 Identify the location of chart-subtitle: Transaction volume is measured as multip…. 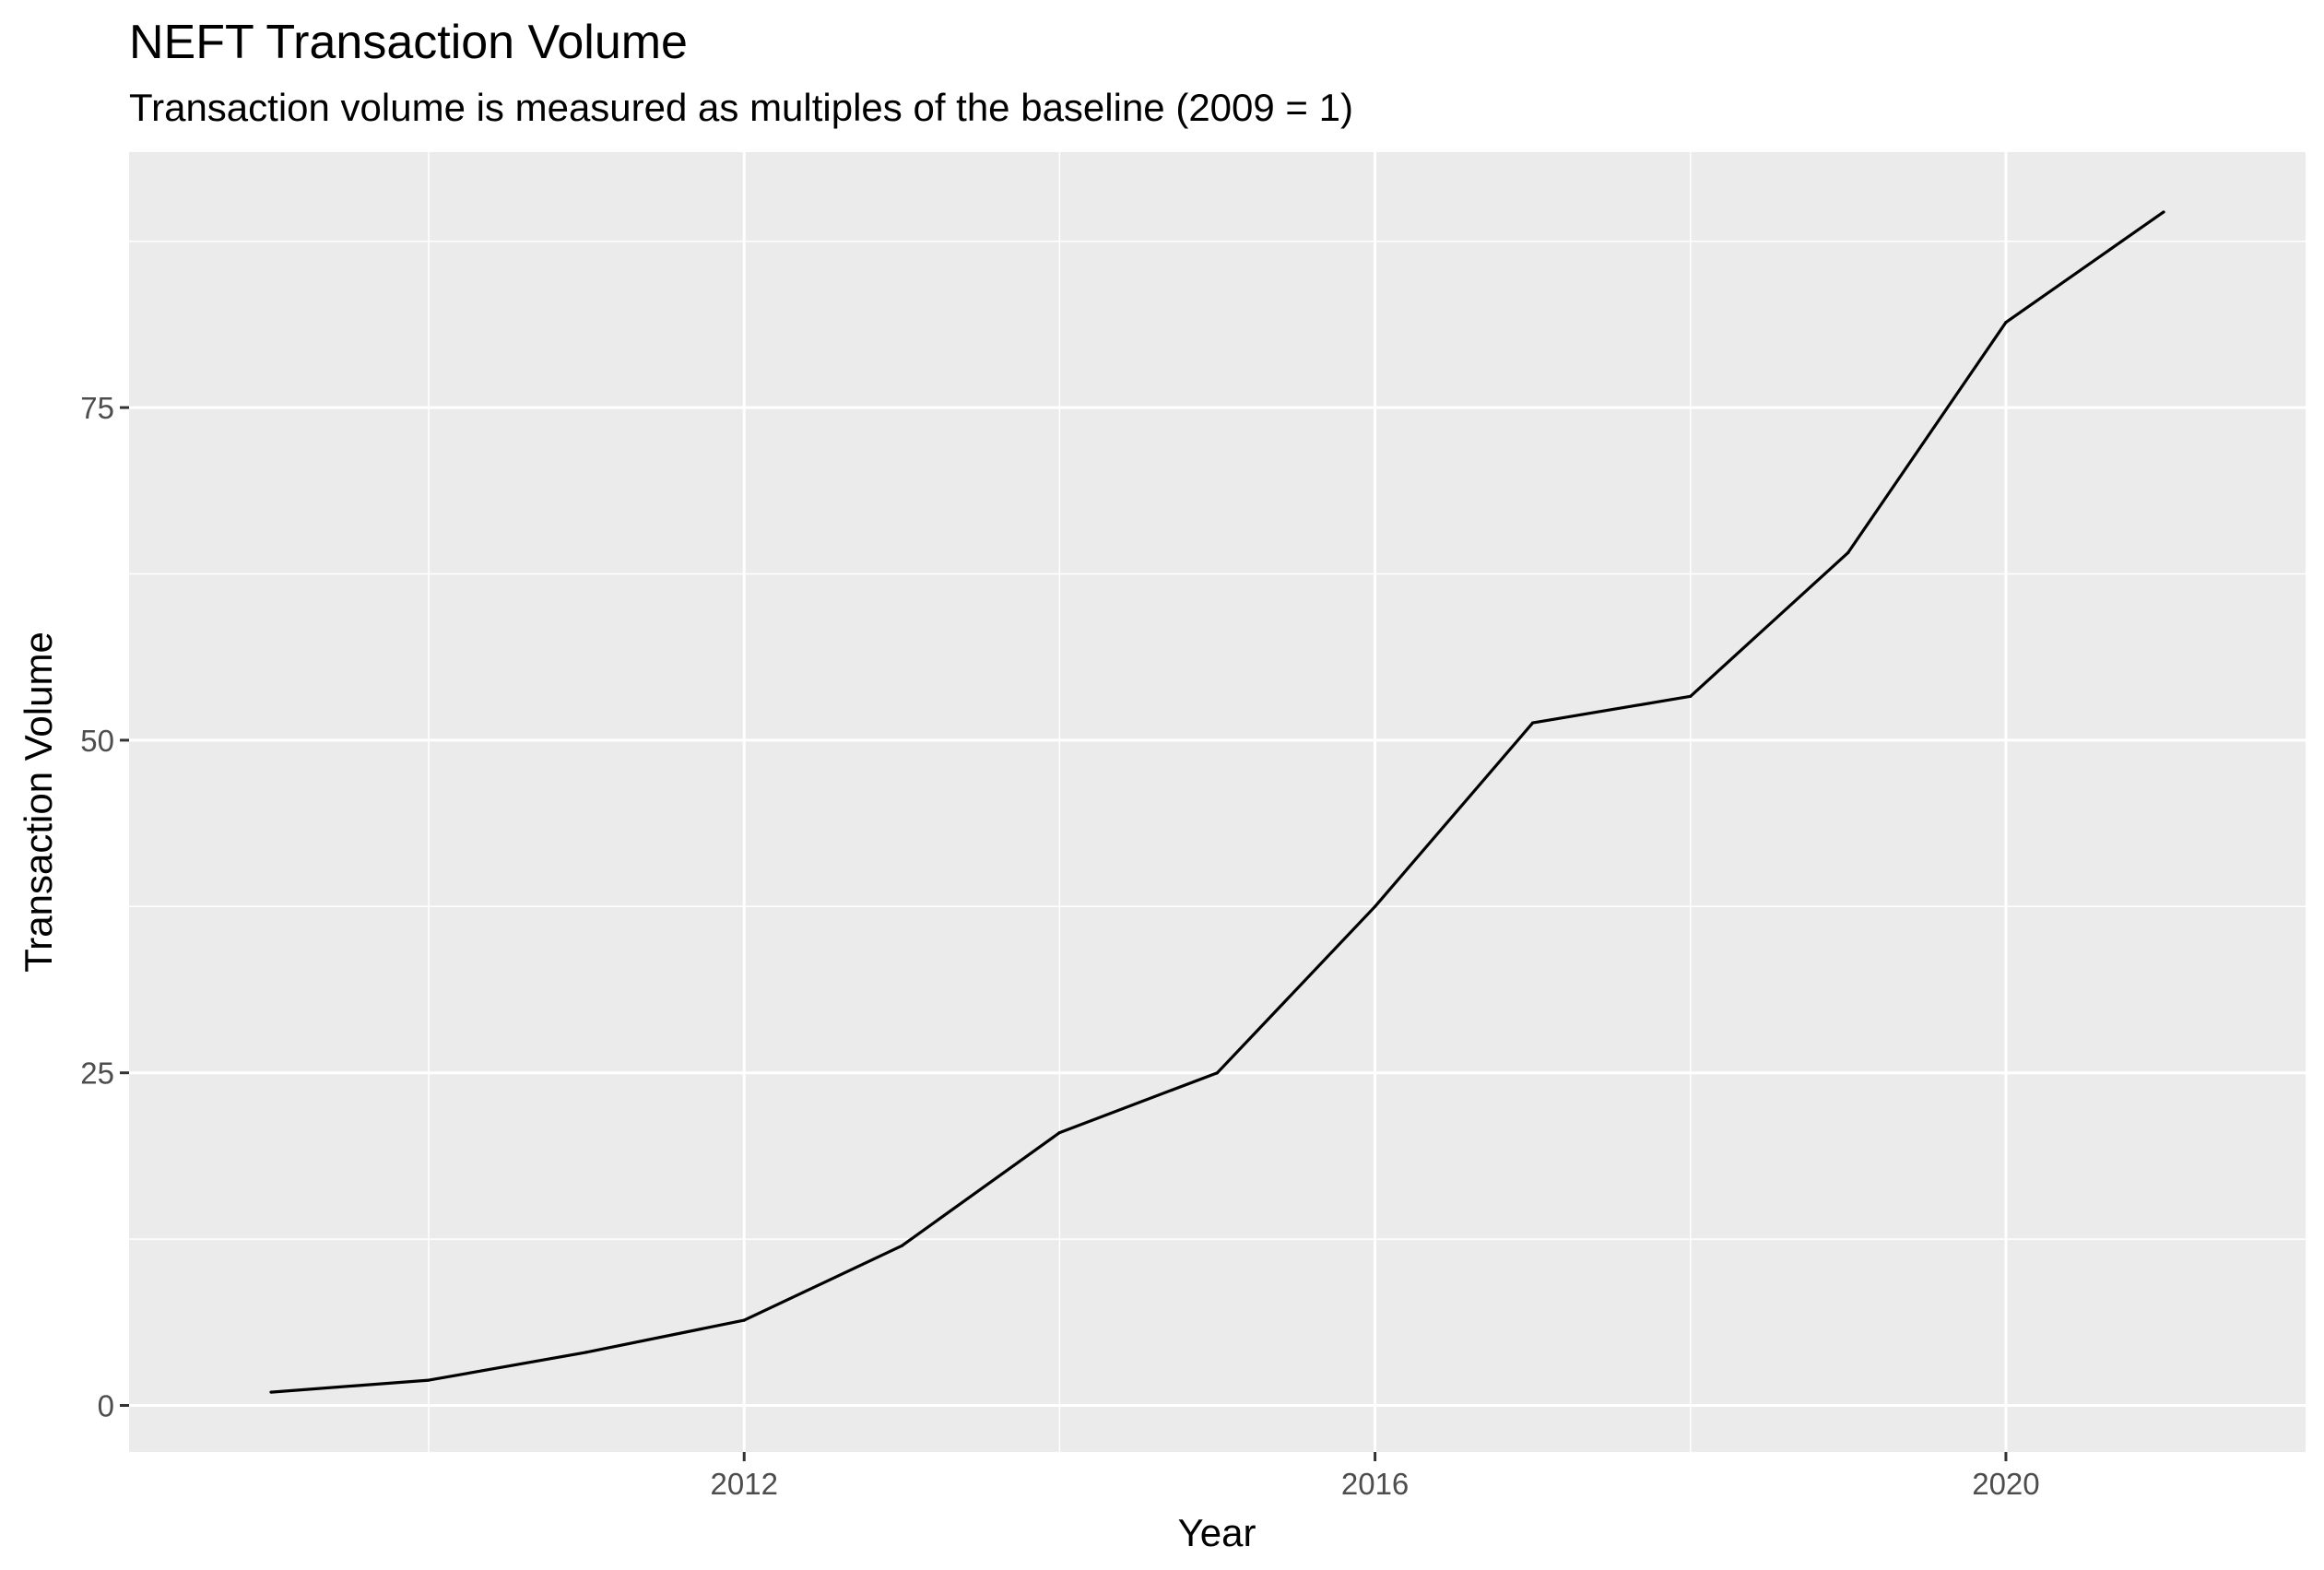
(741, 107).